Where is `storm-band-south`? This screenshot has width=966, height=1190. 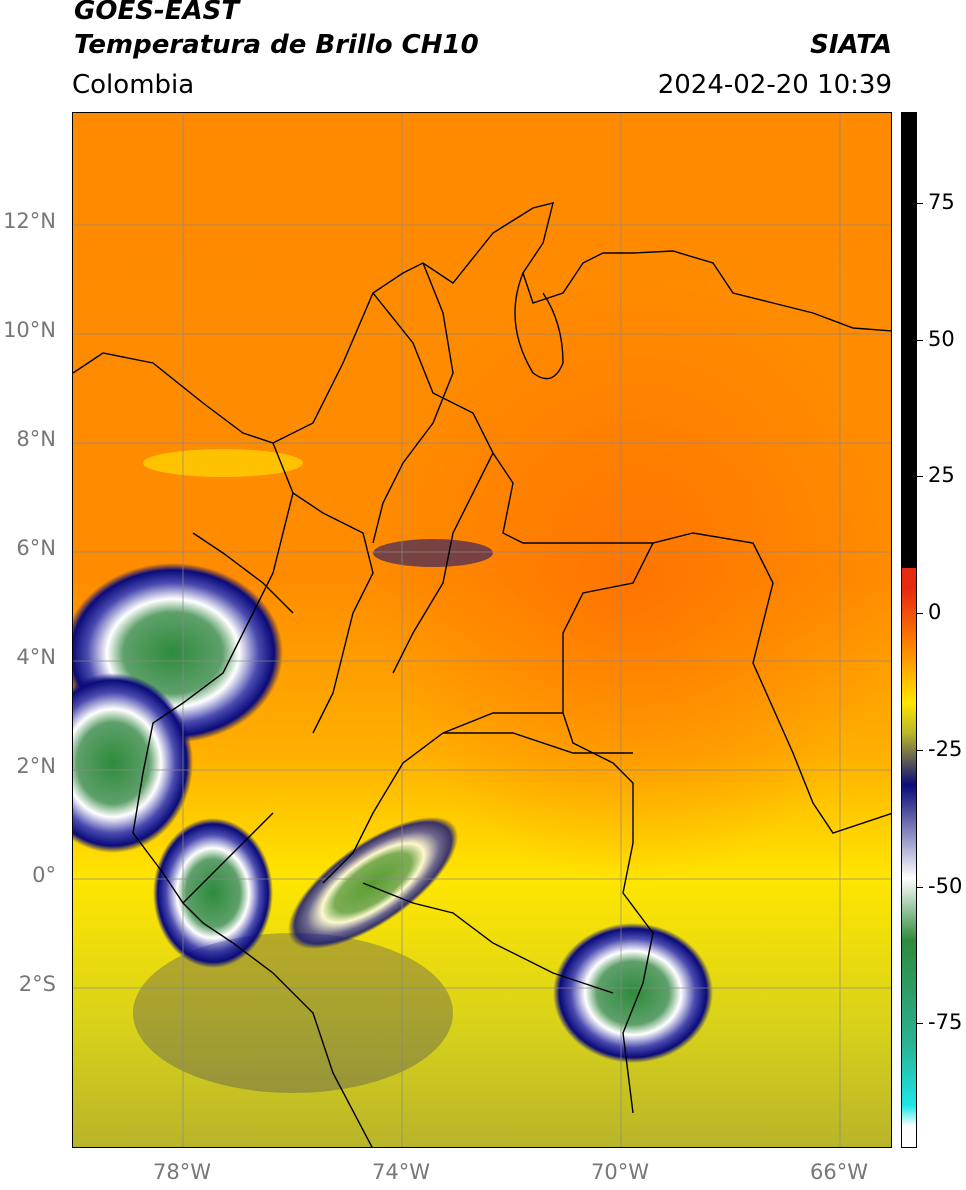
storm-band-south is located at coordinates (373, 883).